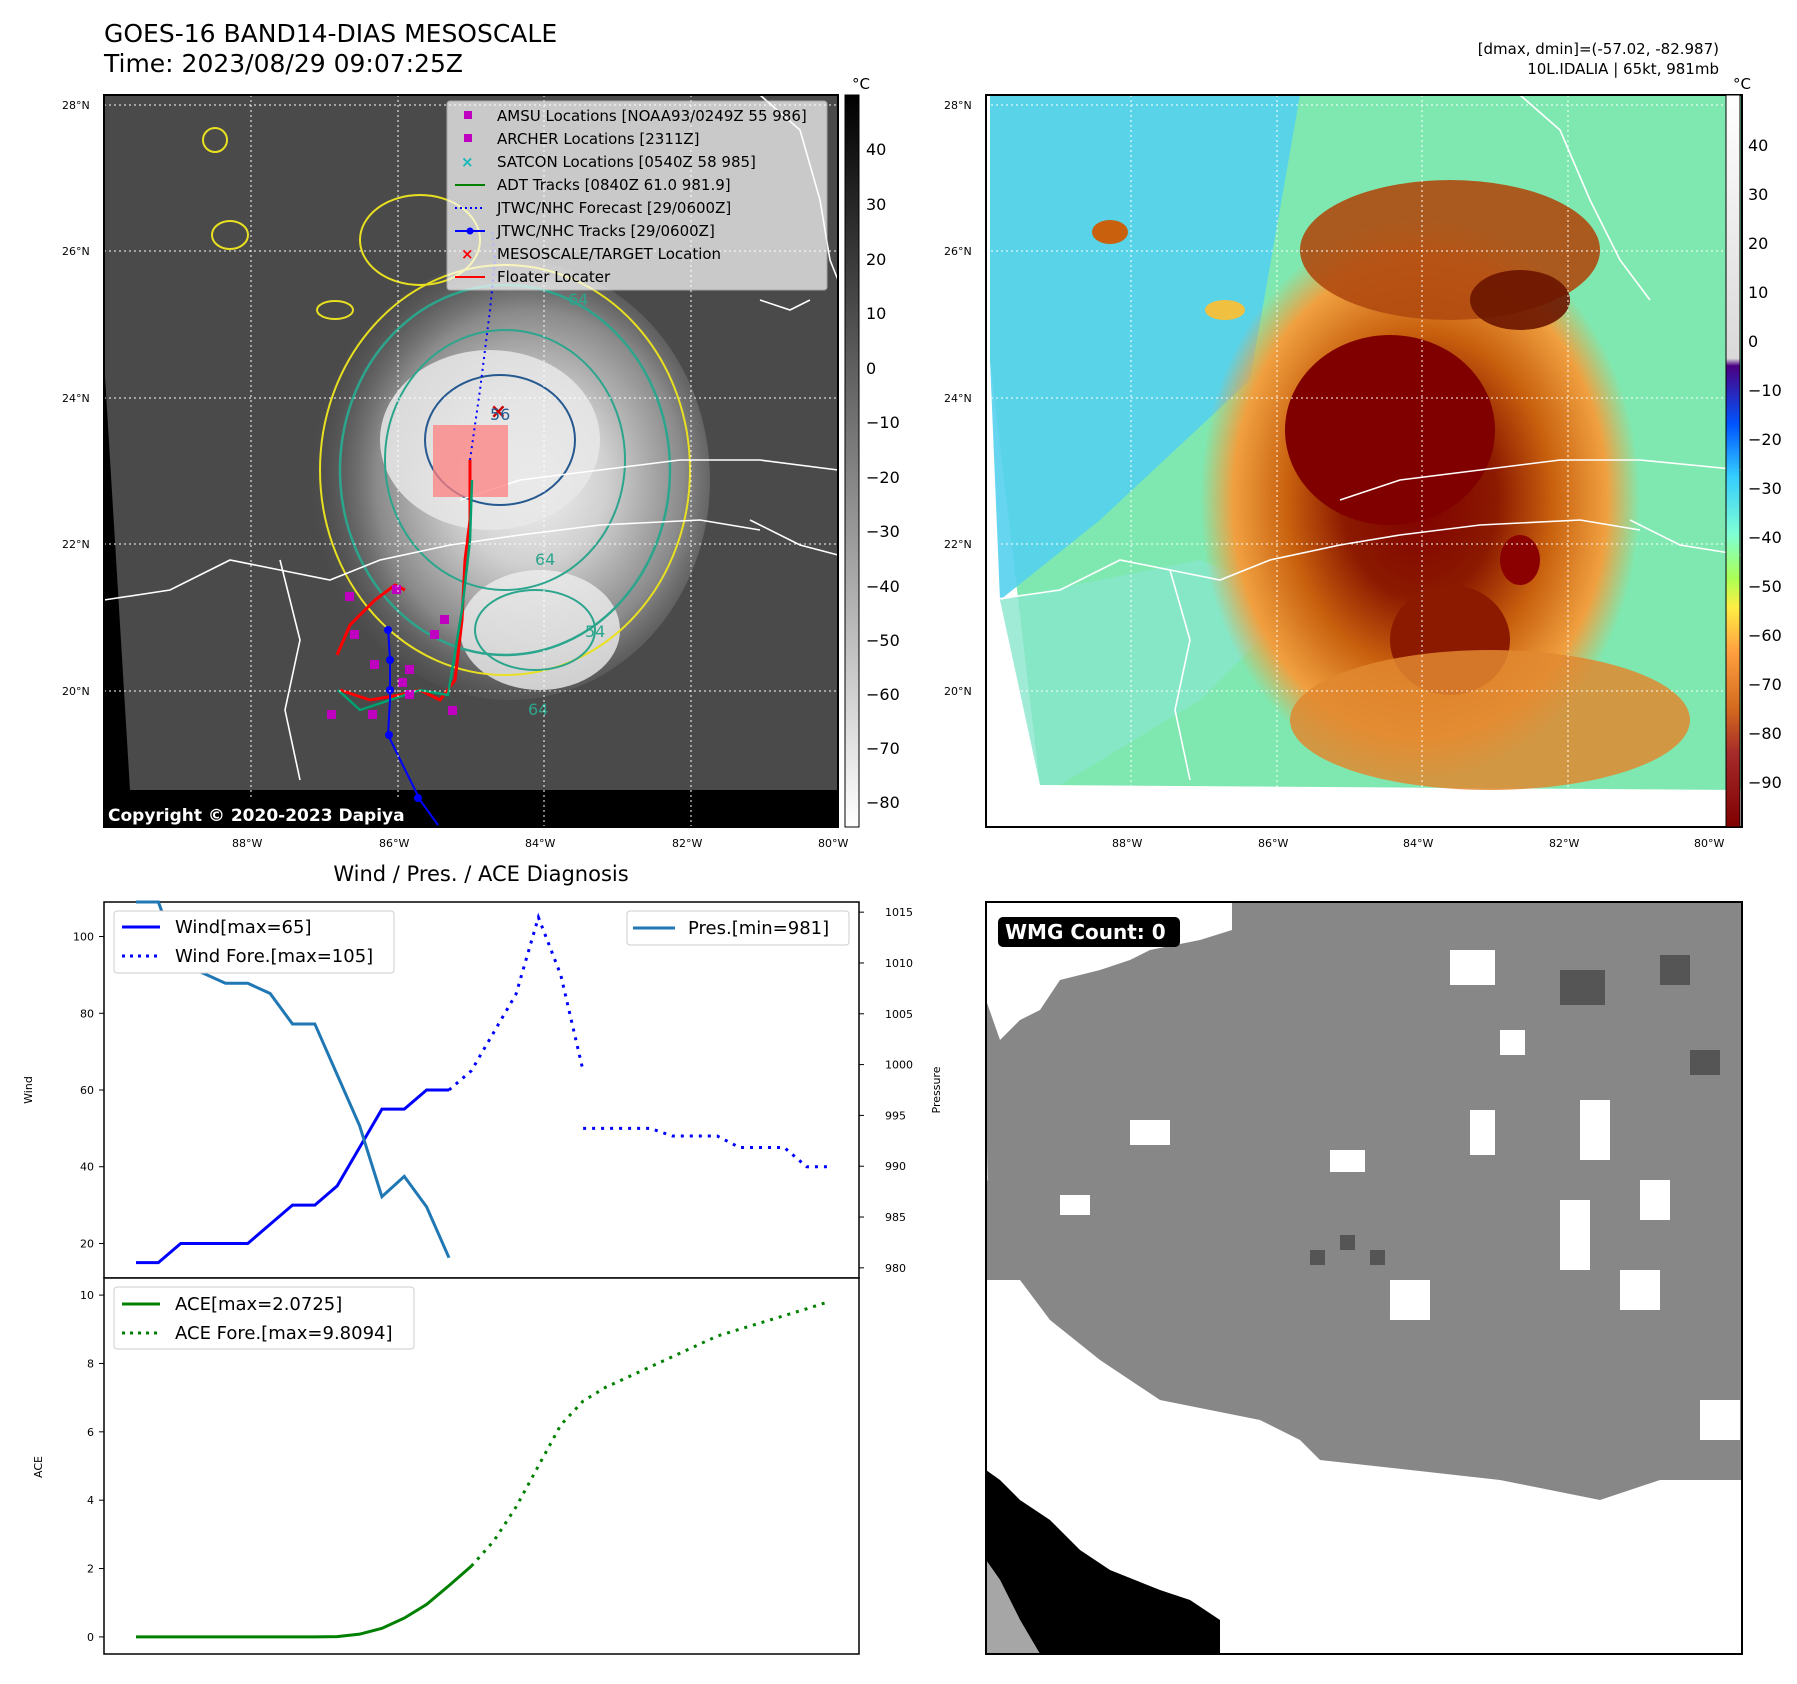  What do you see at coordinates (899, 963) in the screenshot?
I see `ytick-label: 1010` at bounding box center [899, 963].